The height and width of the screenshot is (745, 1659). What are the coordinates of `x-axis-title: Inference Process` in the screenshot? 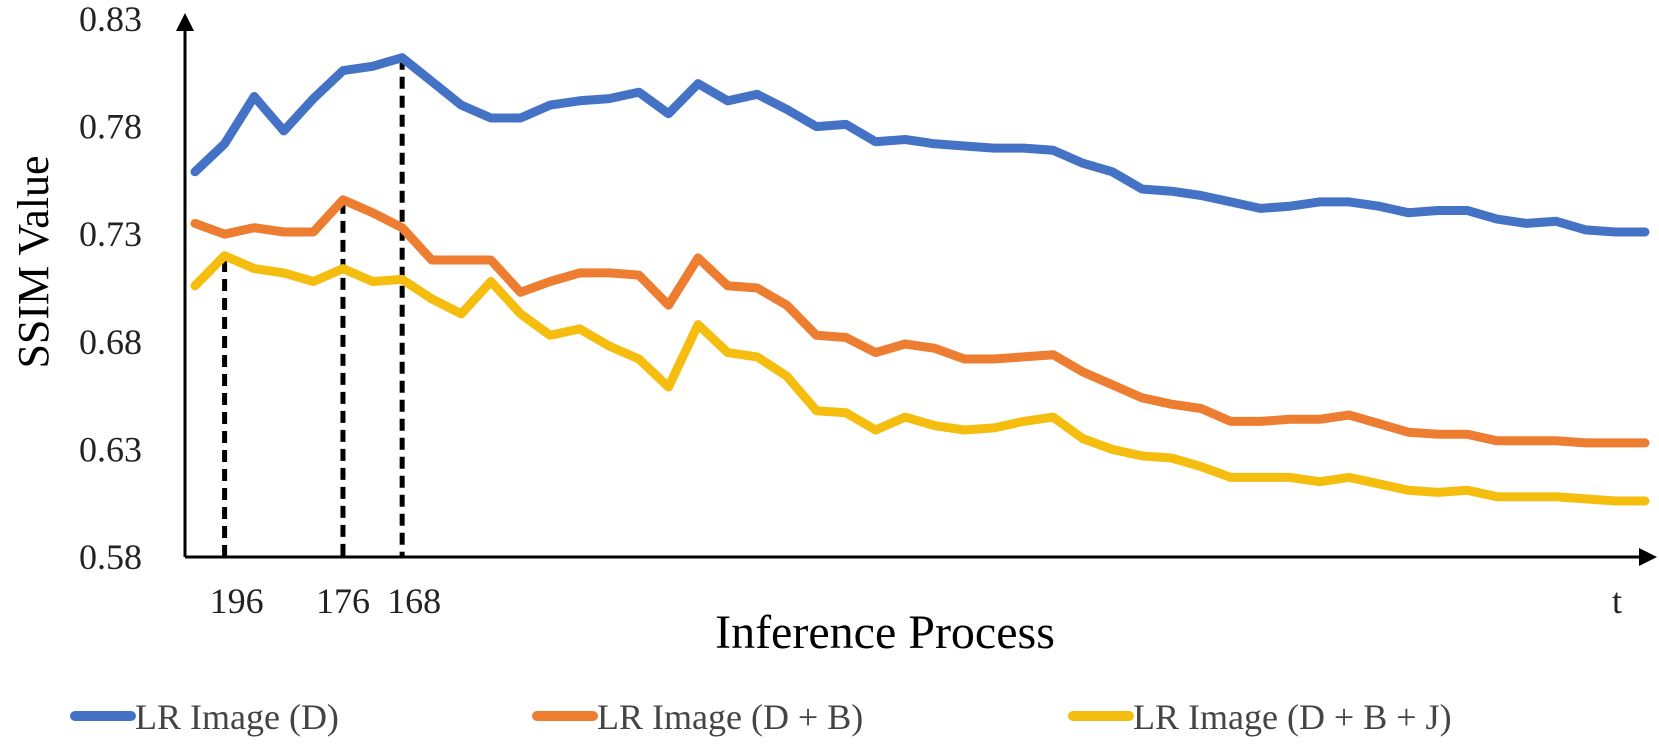 It's located at (885, 632).